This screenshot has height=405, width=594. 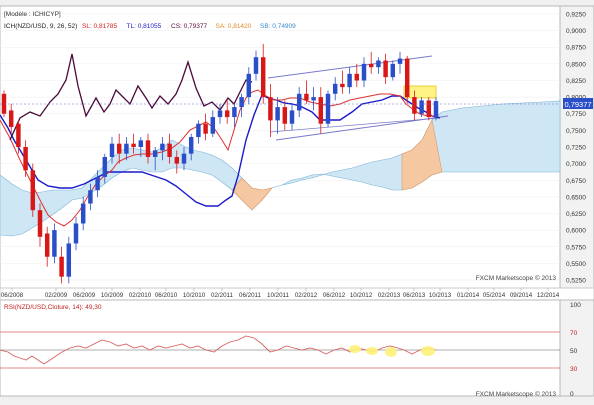 I want to click on price-tick-label: 0,9000, so click(x=576, y=31).